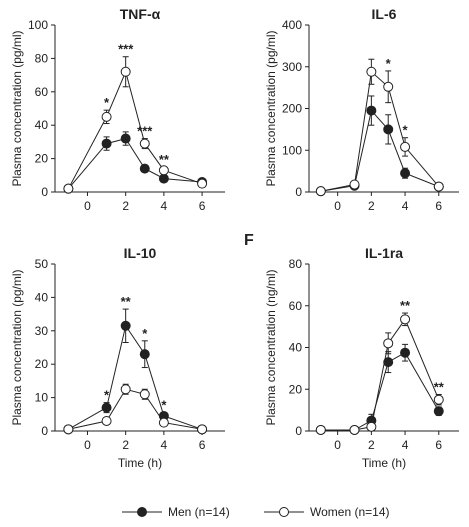  I want to click on y-tick-label: 50, so click(42, 264).